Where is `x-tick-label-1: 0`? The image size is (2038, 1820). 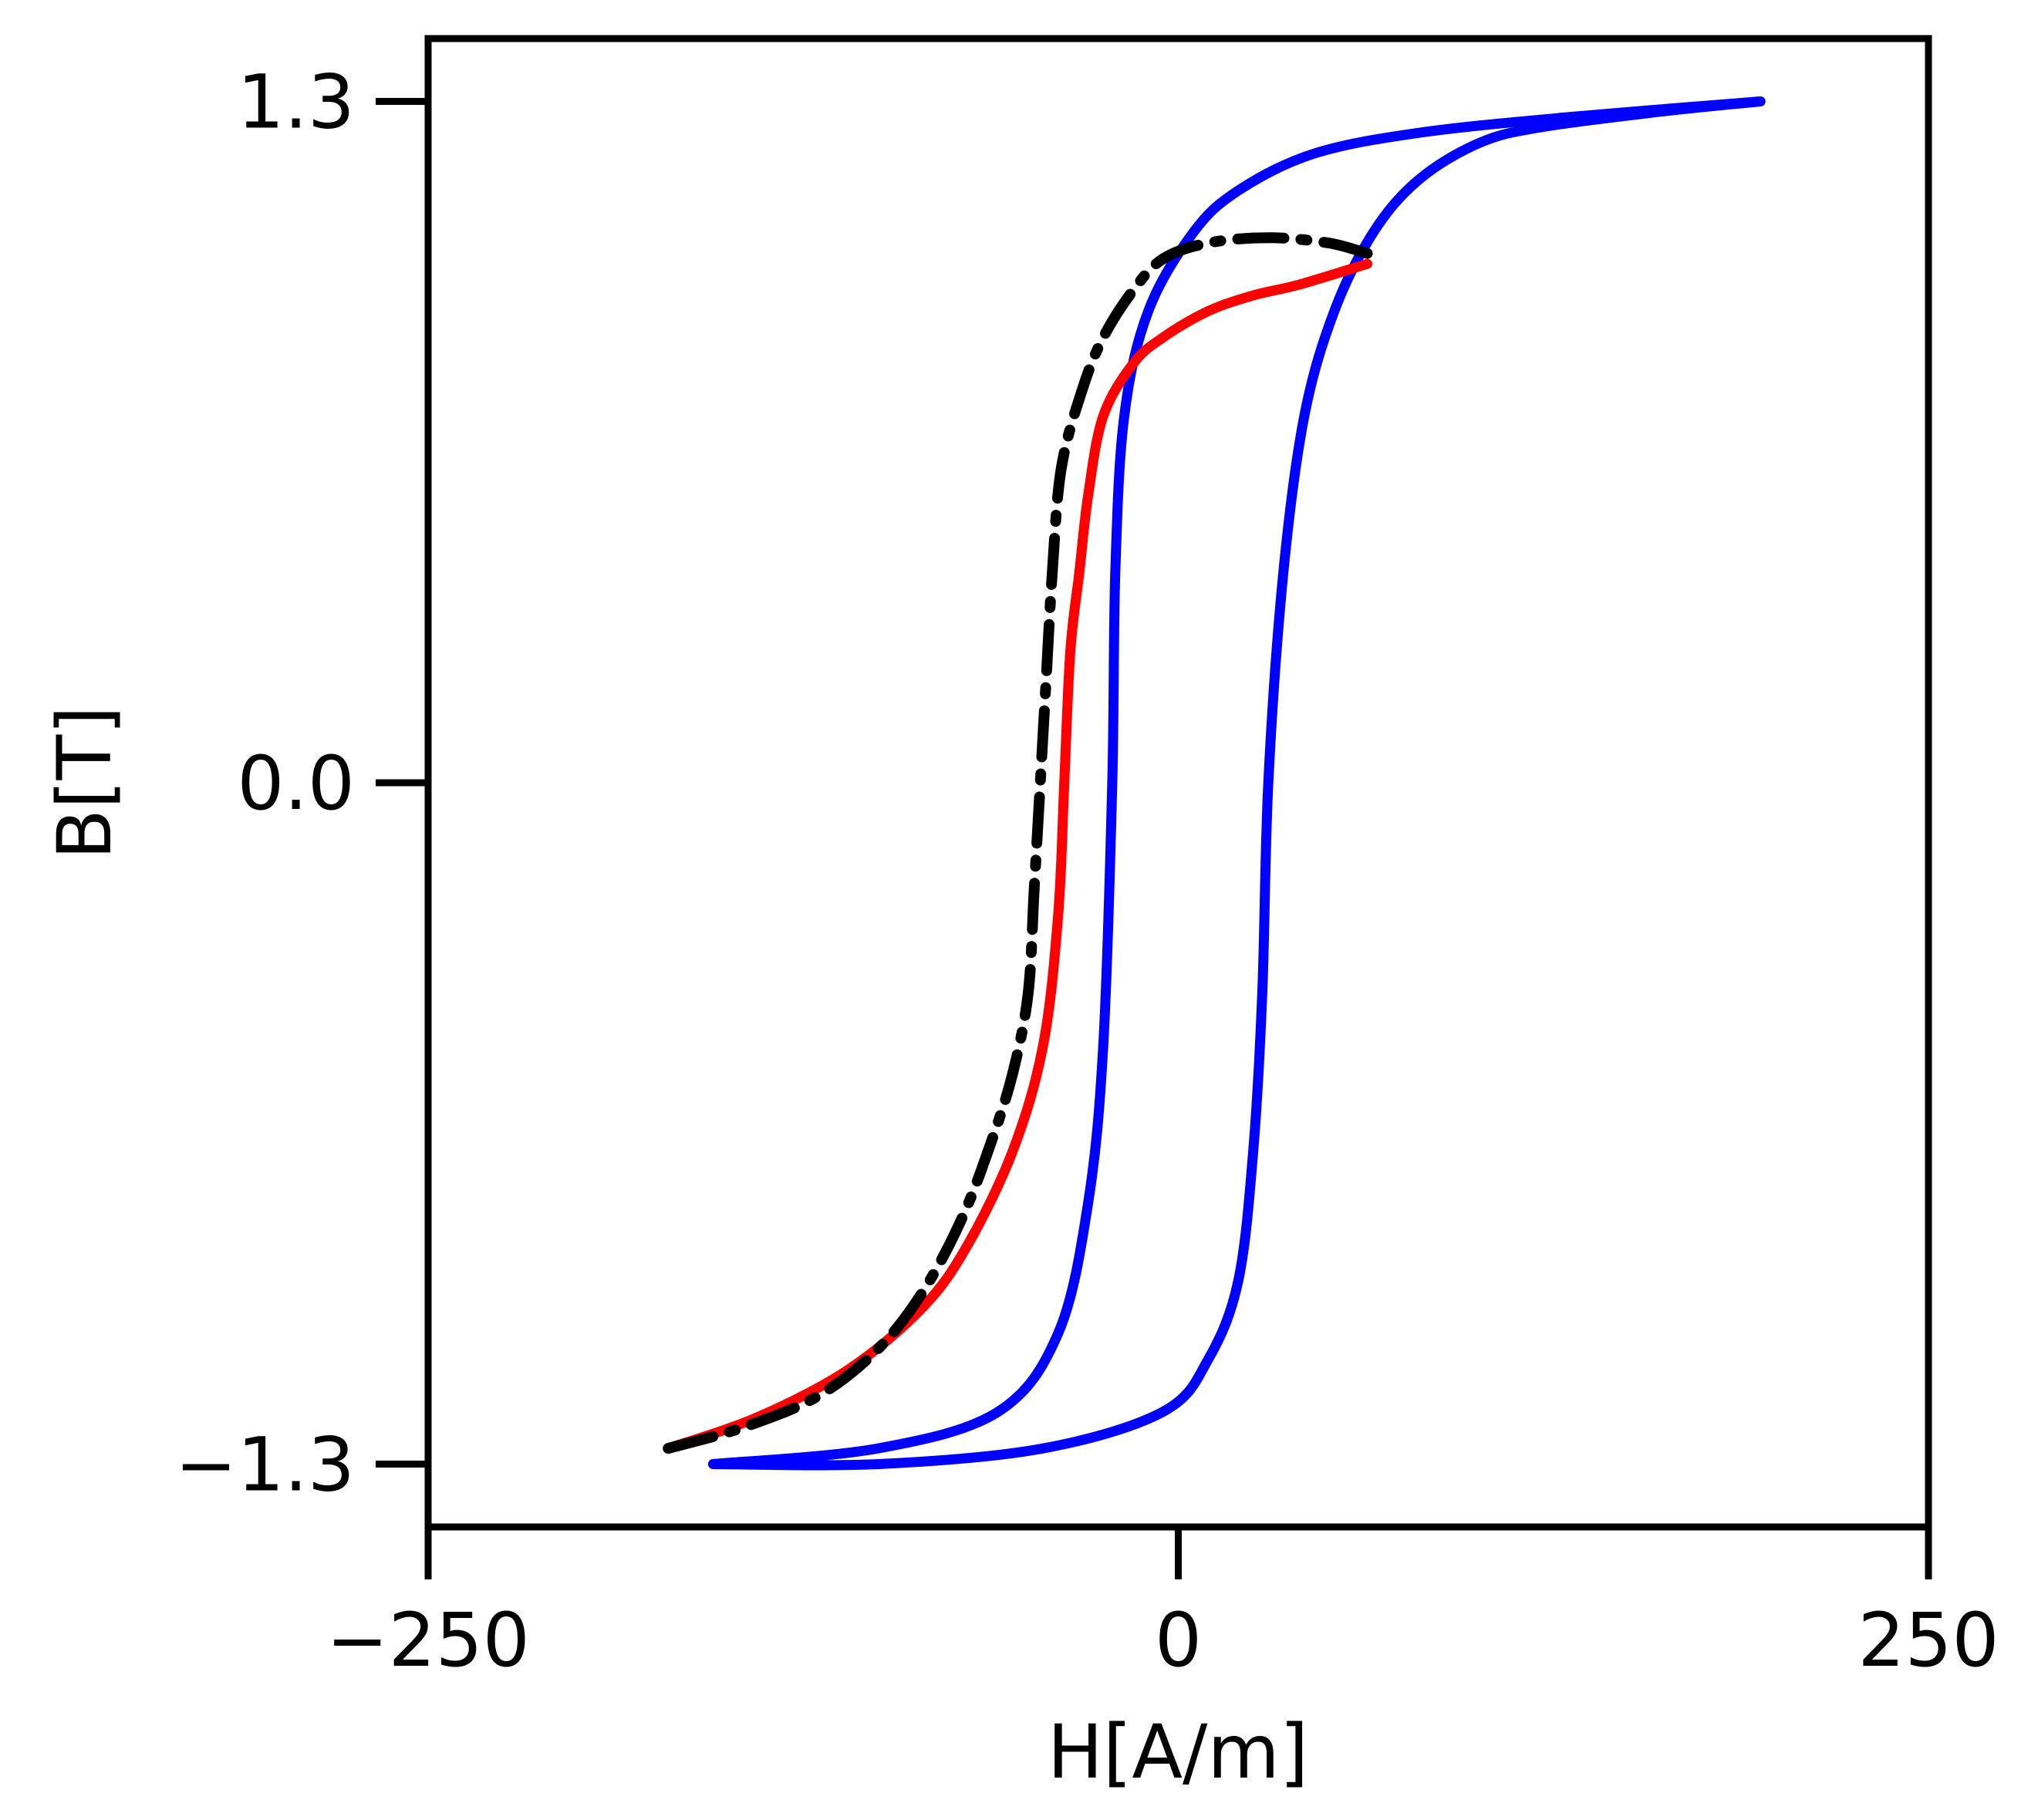 x-tick-label-1: 0 is located at coordinates (1179, 1641).